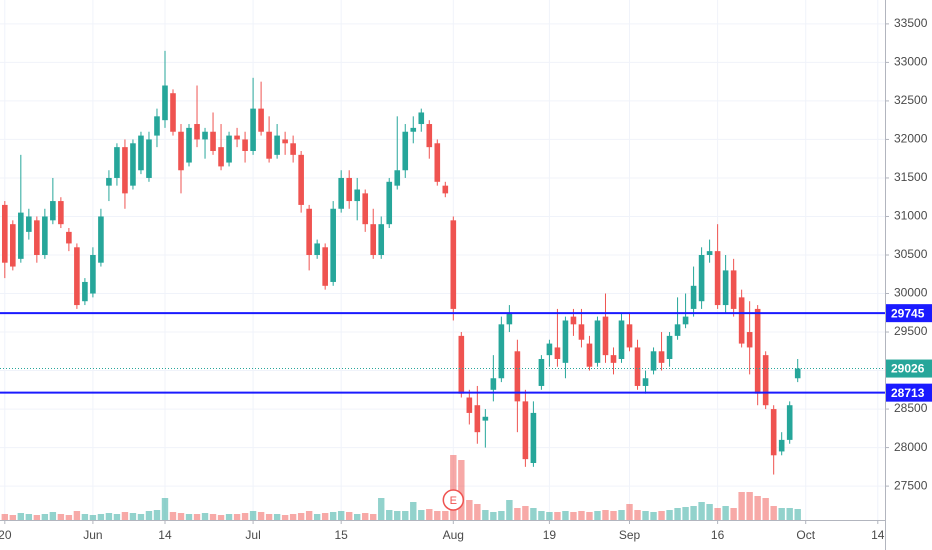 The width and height of the screenshot is (932, 550). Describe the element at coordinates (911, 408) in the screenshot. I see `y-tick-label: 28500` at that location.